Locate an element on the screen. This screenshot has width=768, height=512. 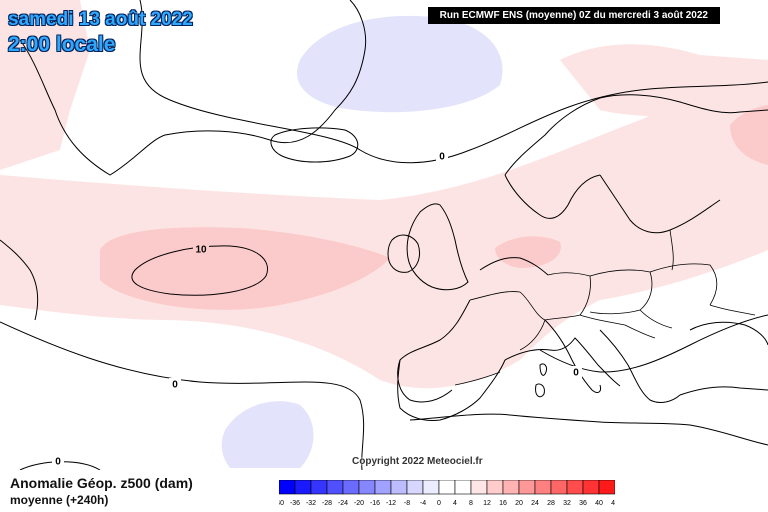
color-scale-tick: -16 is located at coordinates (375, 503).